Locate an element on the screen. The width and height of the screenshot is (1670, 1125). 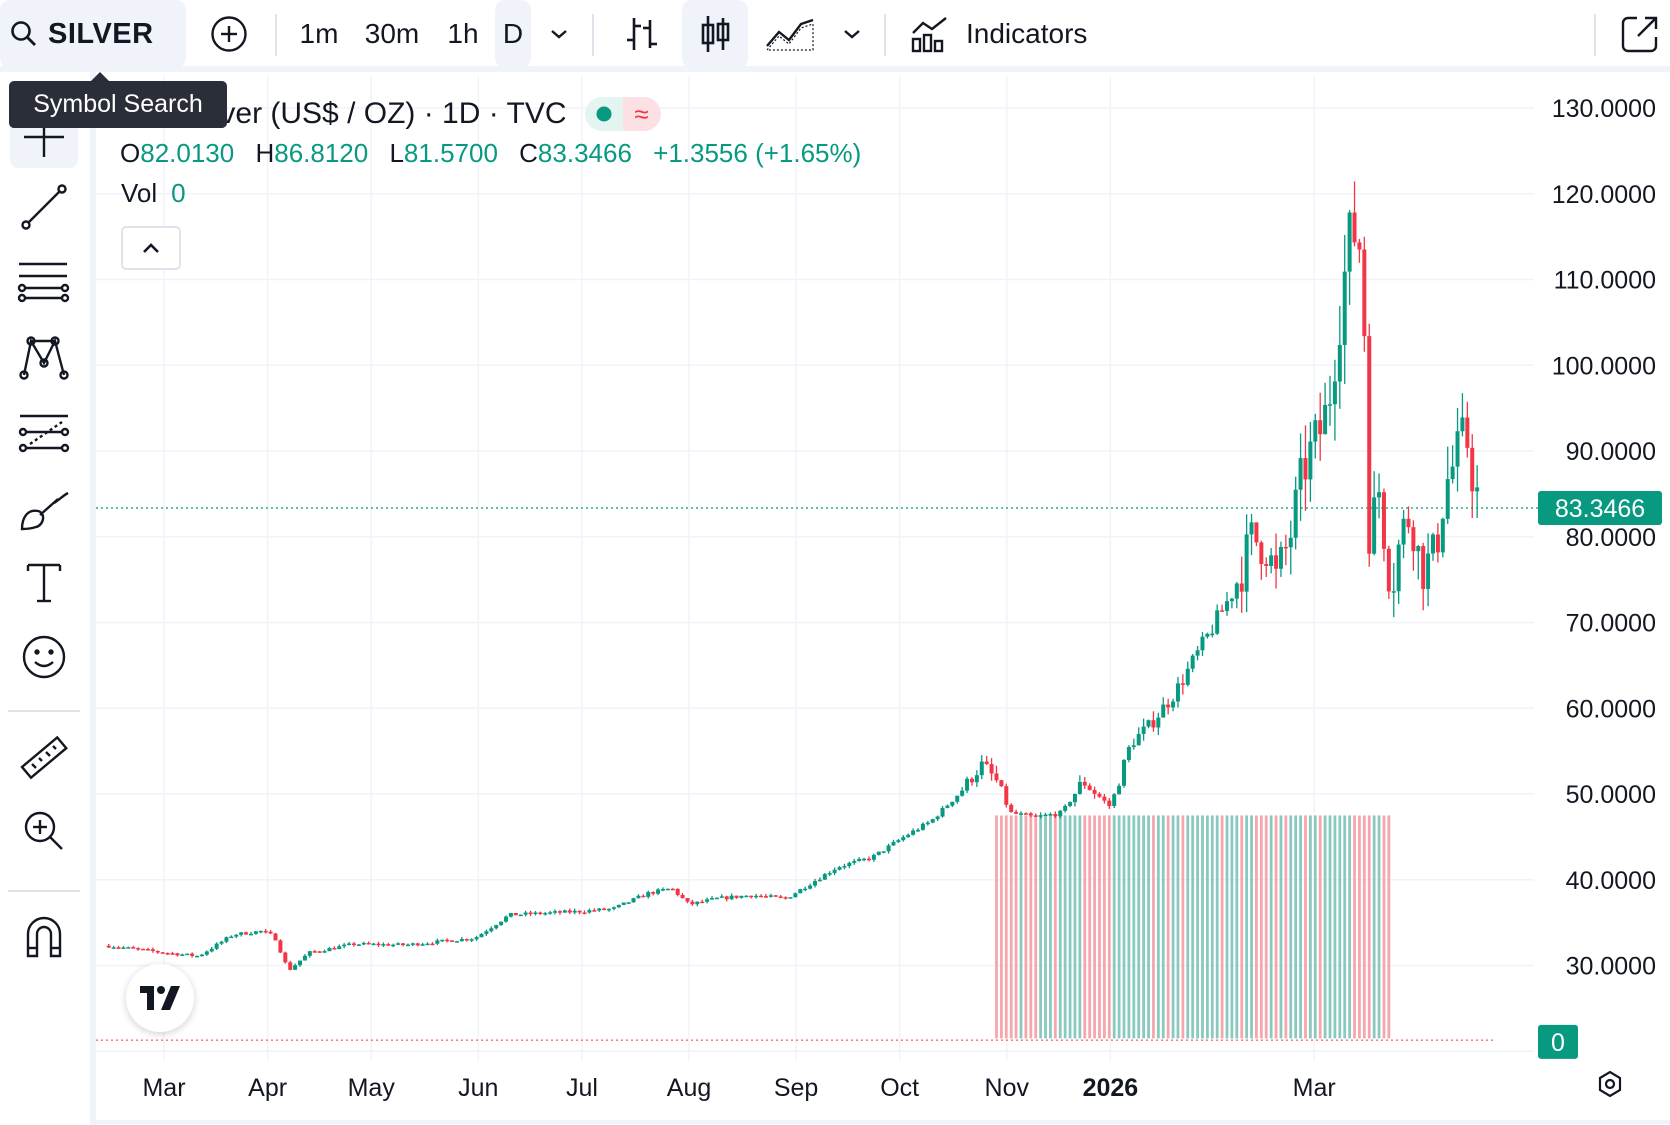
interval-1h: 1h is located at coordinates (463, 33).